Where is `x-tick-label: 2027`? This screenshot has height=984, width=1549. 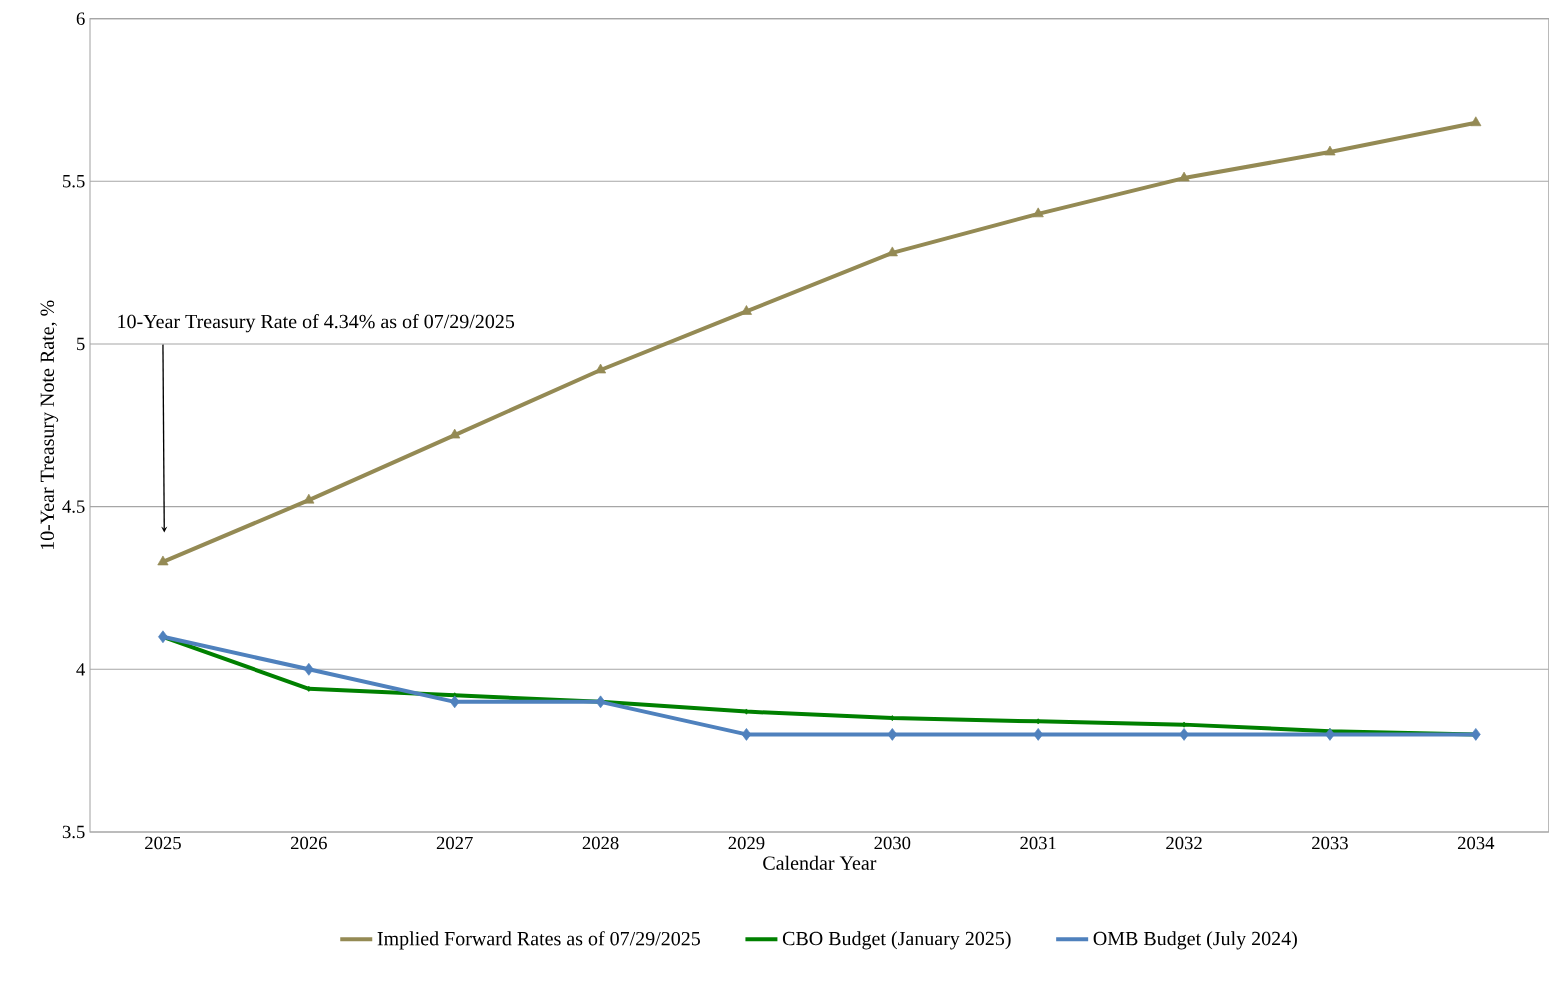
x-tick-label: 2027 is located at coordinates (454, 843).